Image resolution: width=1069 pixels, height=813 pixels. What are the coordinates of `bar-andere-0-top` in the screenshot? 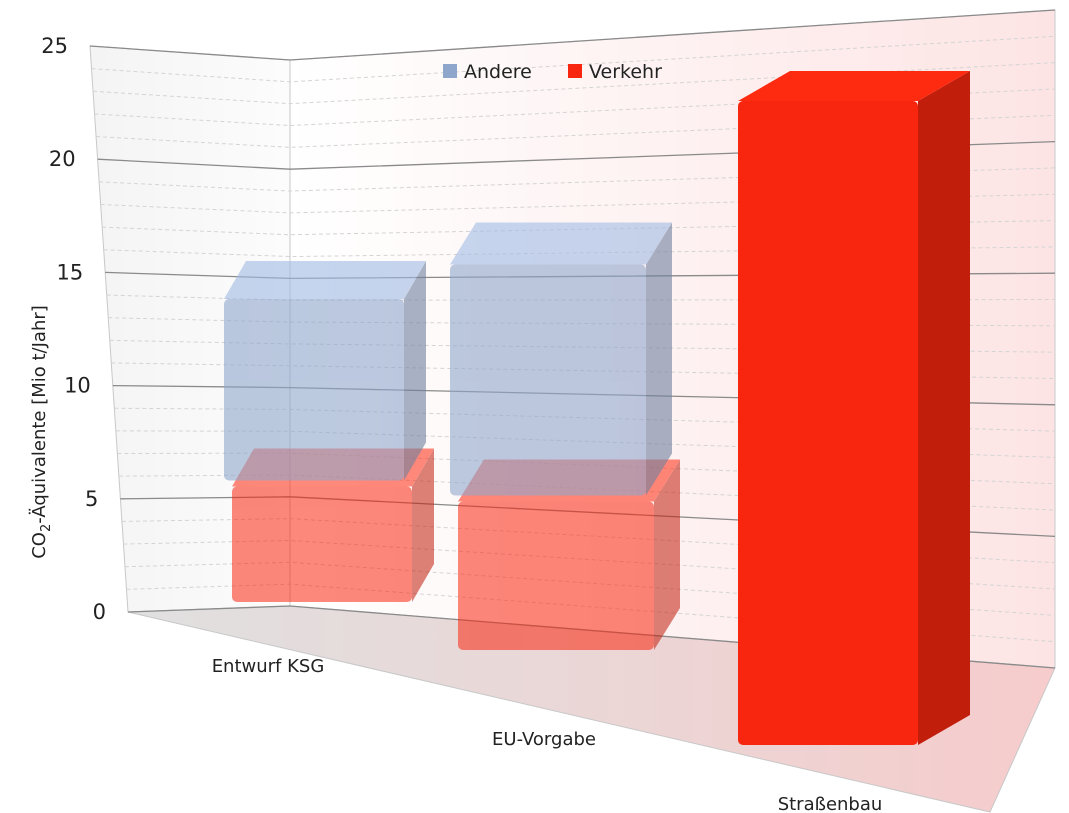 It's located at (325, 280).